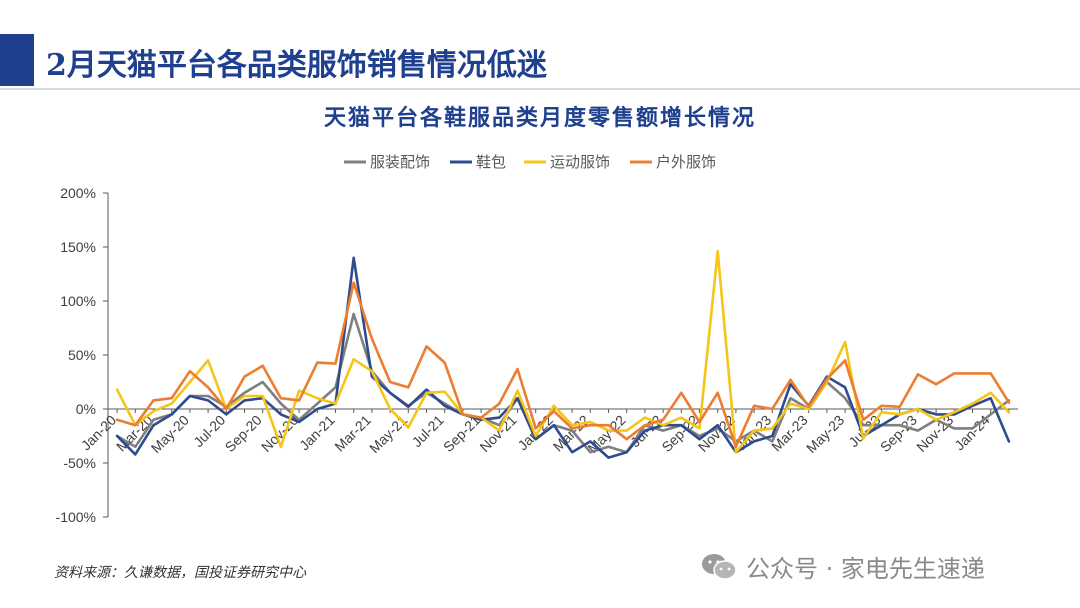 This screenshot has height=608, width=1080. I want to click on x-tick-label: Nov-20, so click(279, 433).